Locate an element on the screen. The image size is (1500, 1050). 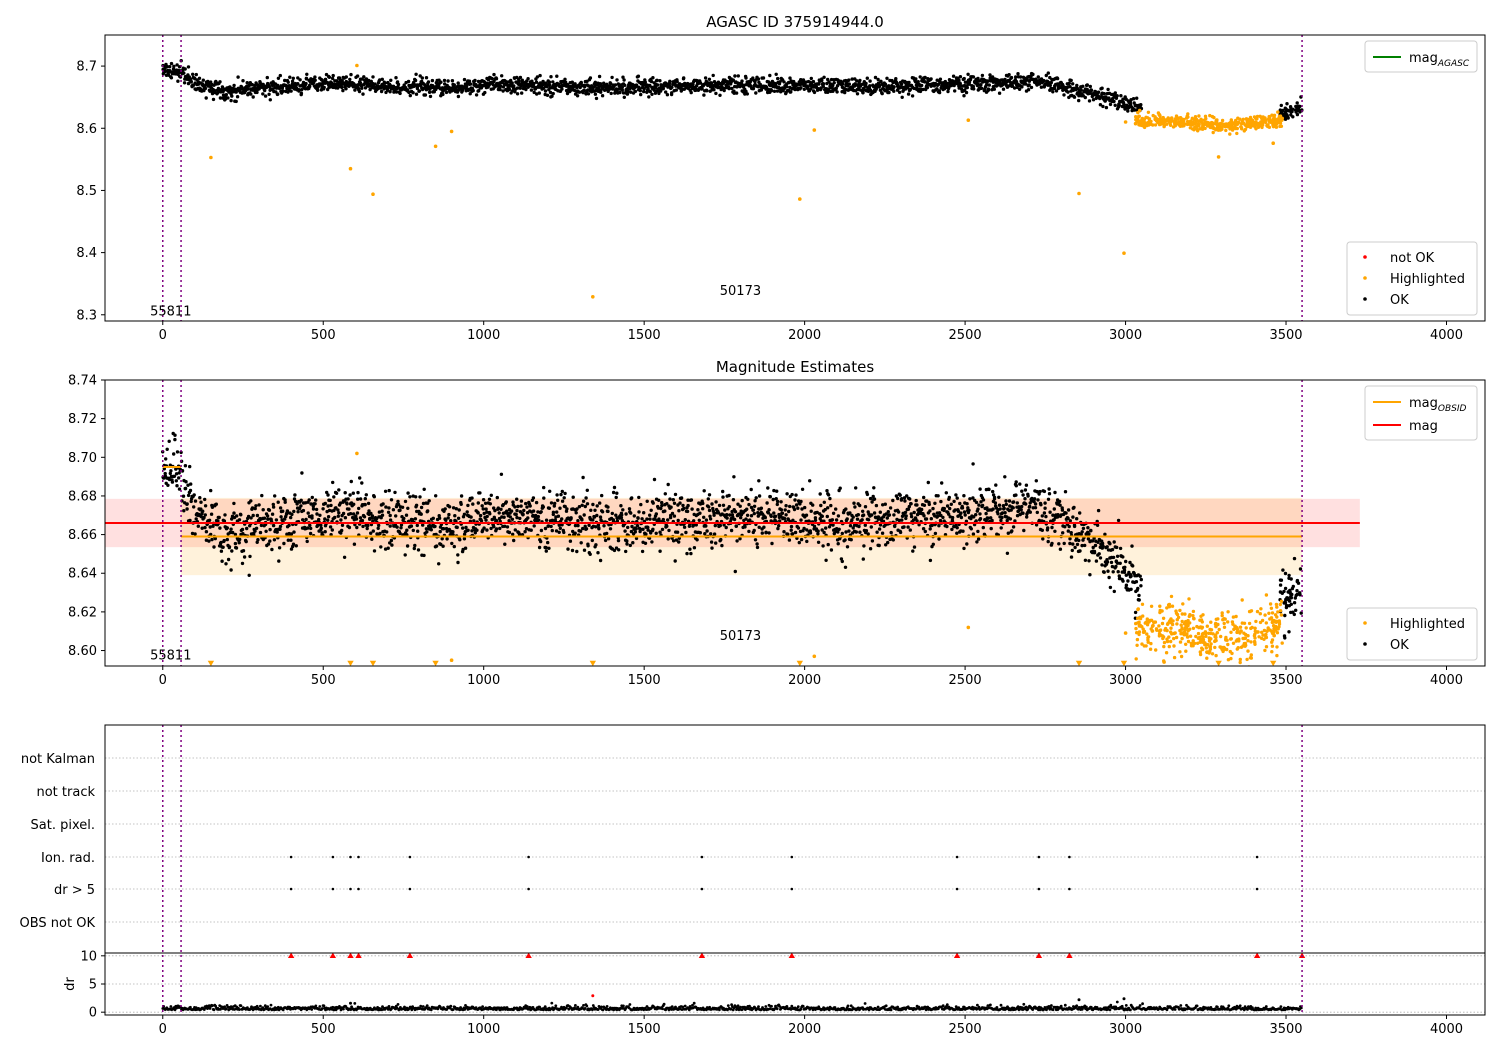
legend-label: Highlighted is located at coordinates (1427, 279).